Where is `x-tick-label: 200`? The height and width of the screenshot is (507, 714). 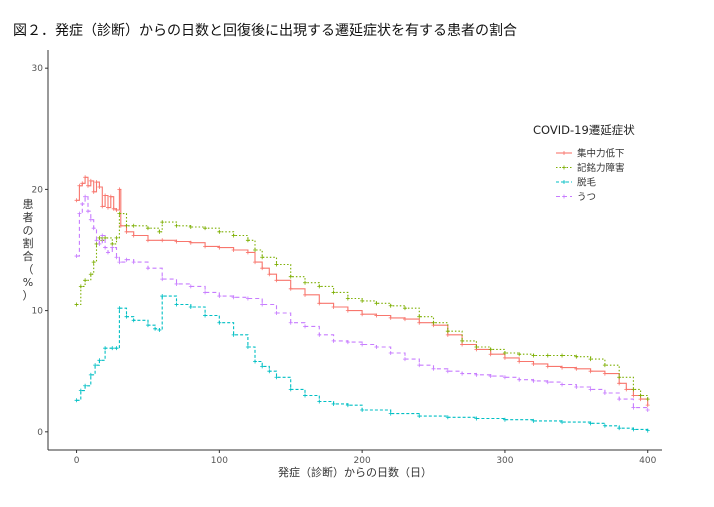
x-tick-label: 200 is located at coordinates (362, 461).